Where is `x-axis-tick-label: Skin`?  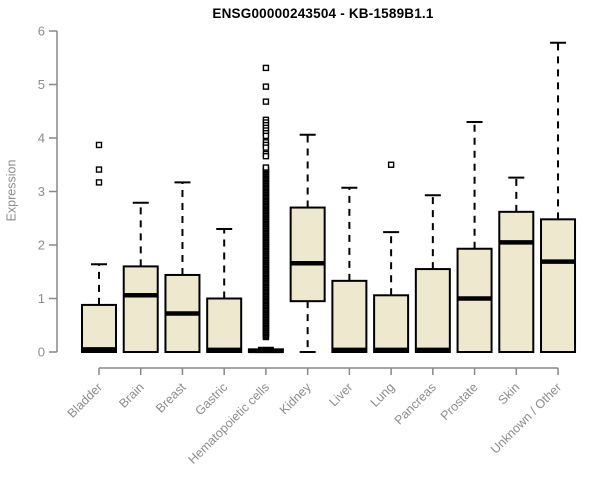
x-axis-tick-label: Skin is located at coordinates (508, 393).